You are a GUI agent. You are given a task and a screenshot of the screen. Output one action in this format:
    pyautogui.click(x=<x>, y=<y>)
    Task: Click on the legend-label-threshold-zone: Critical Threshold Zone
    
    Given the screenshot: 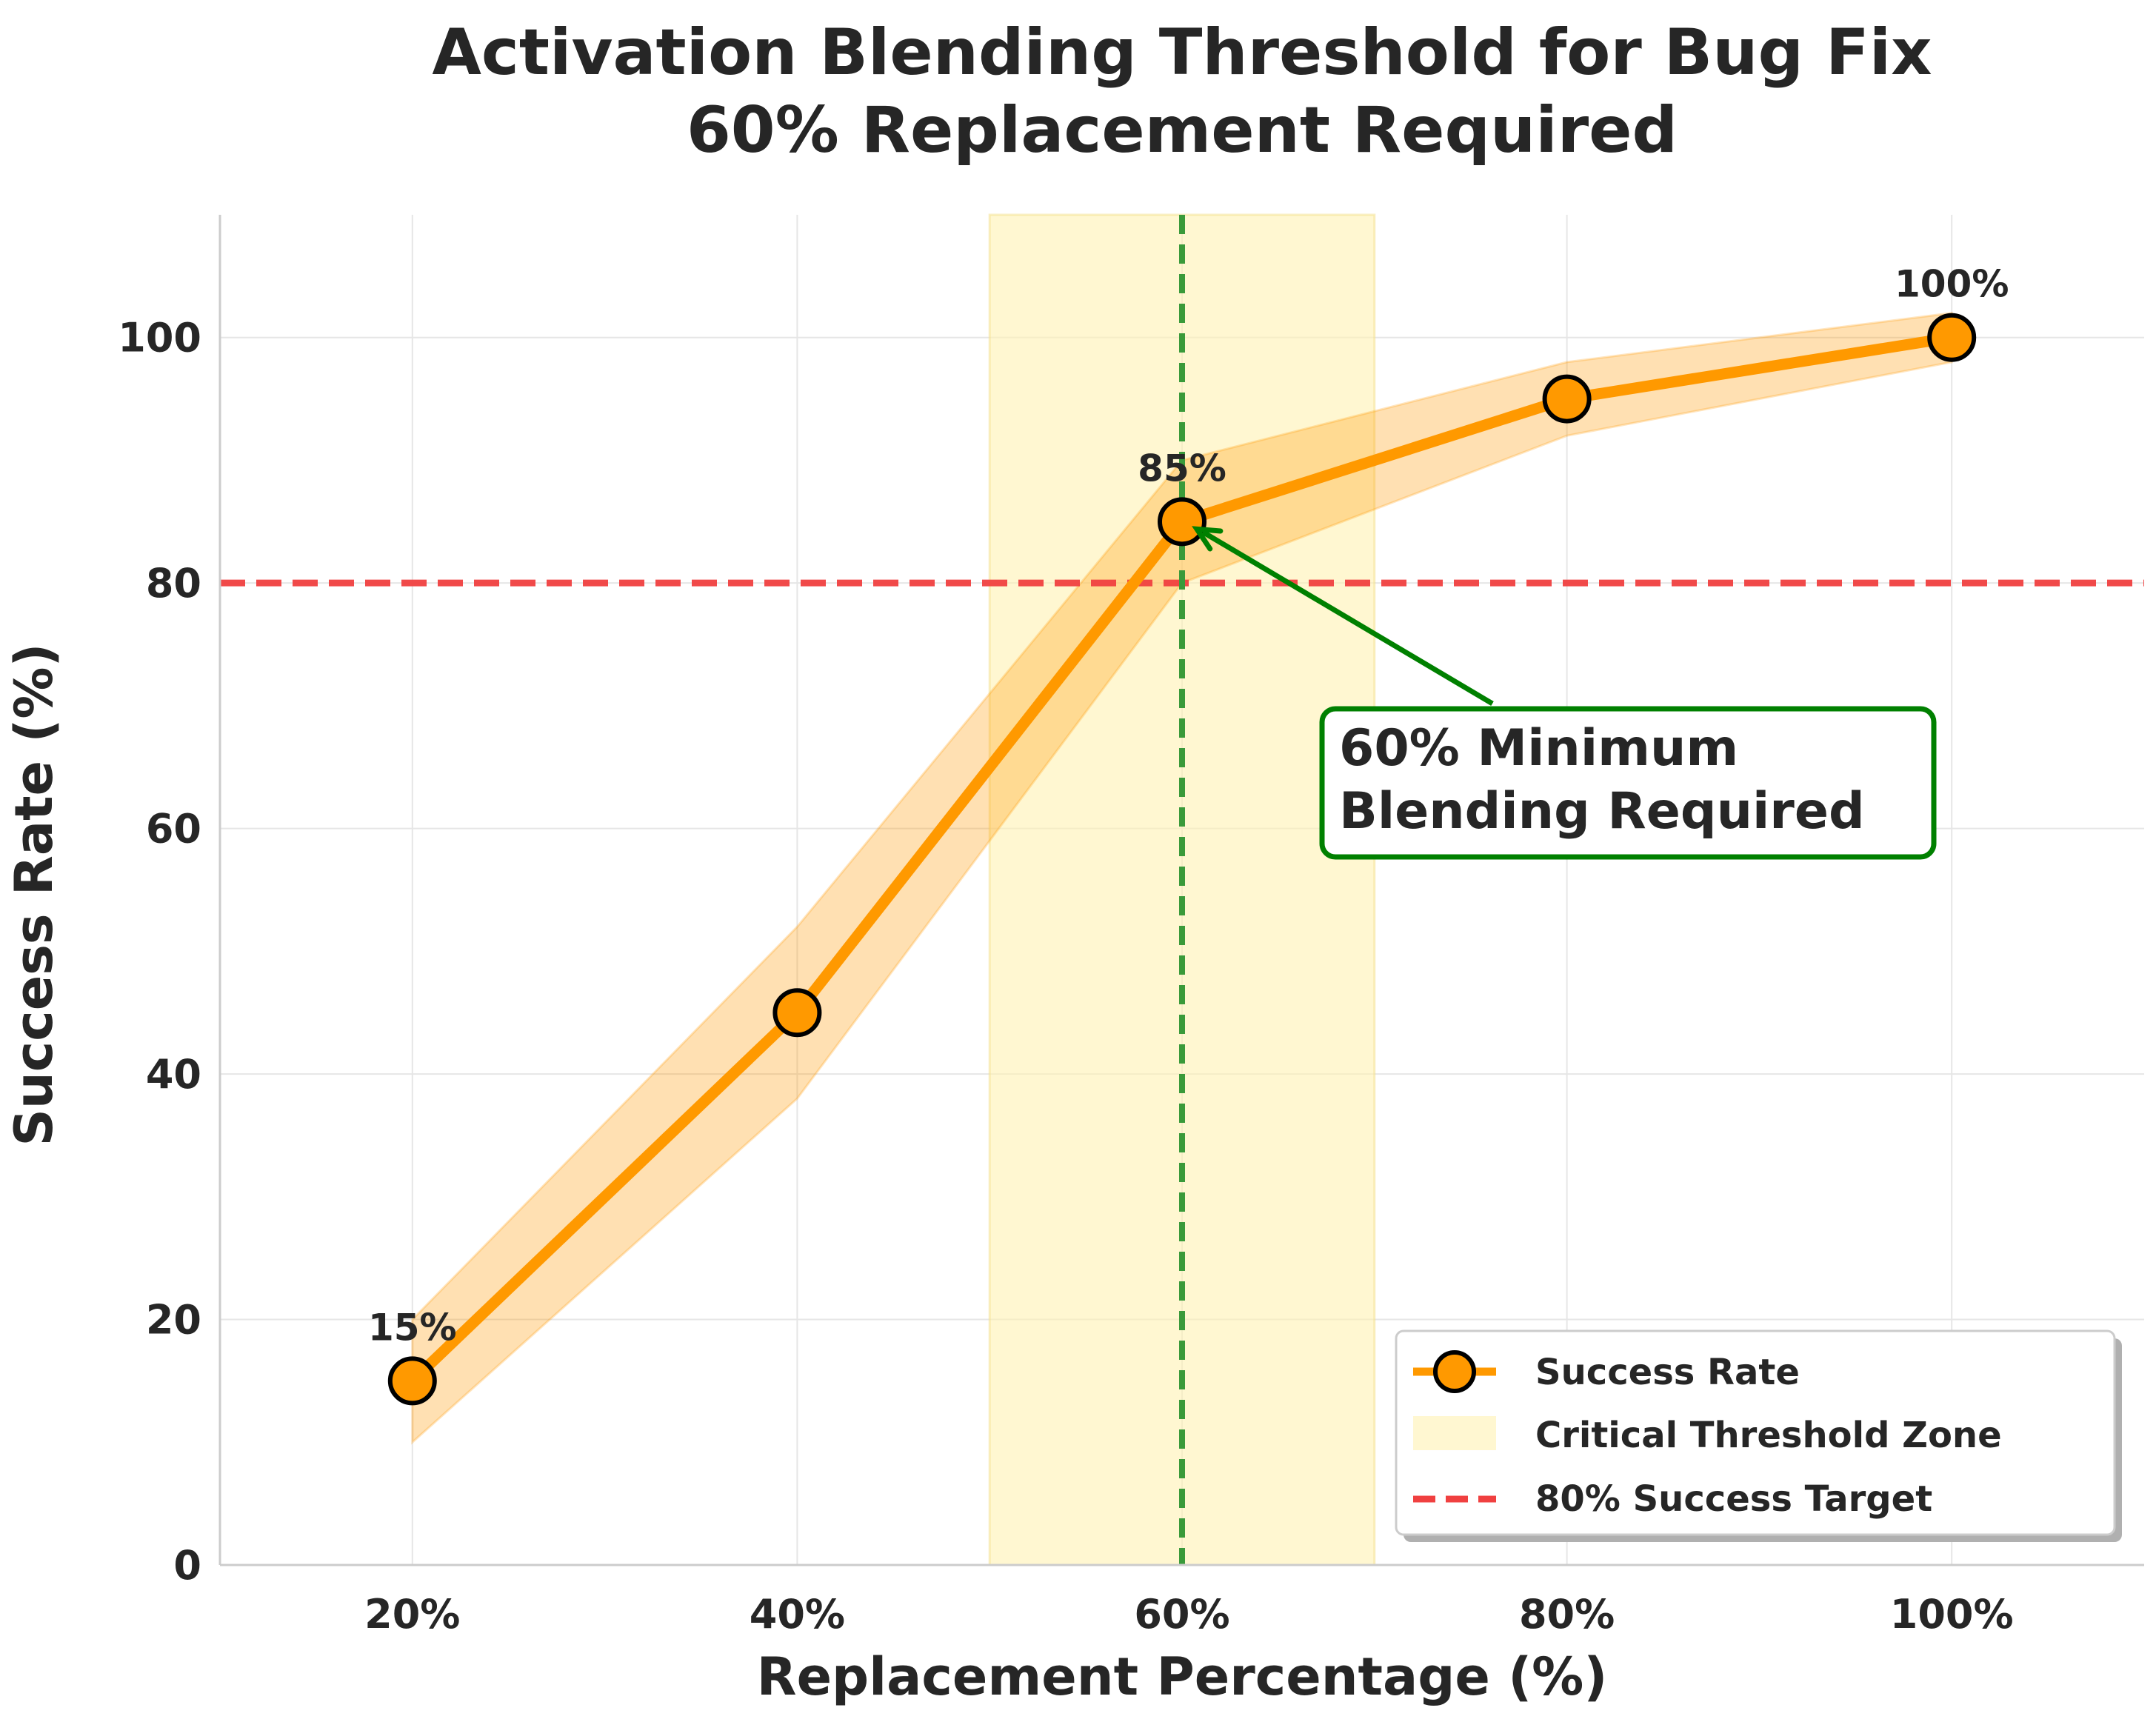 What is the action you would take?
    pyautogui.click(x=1768, y=1435)
    